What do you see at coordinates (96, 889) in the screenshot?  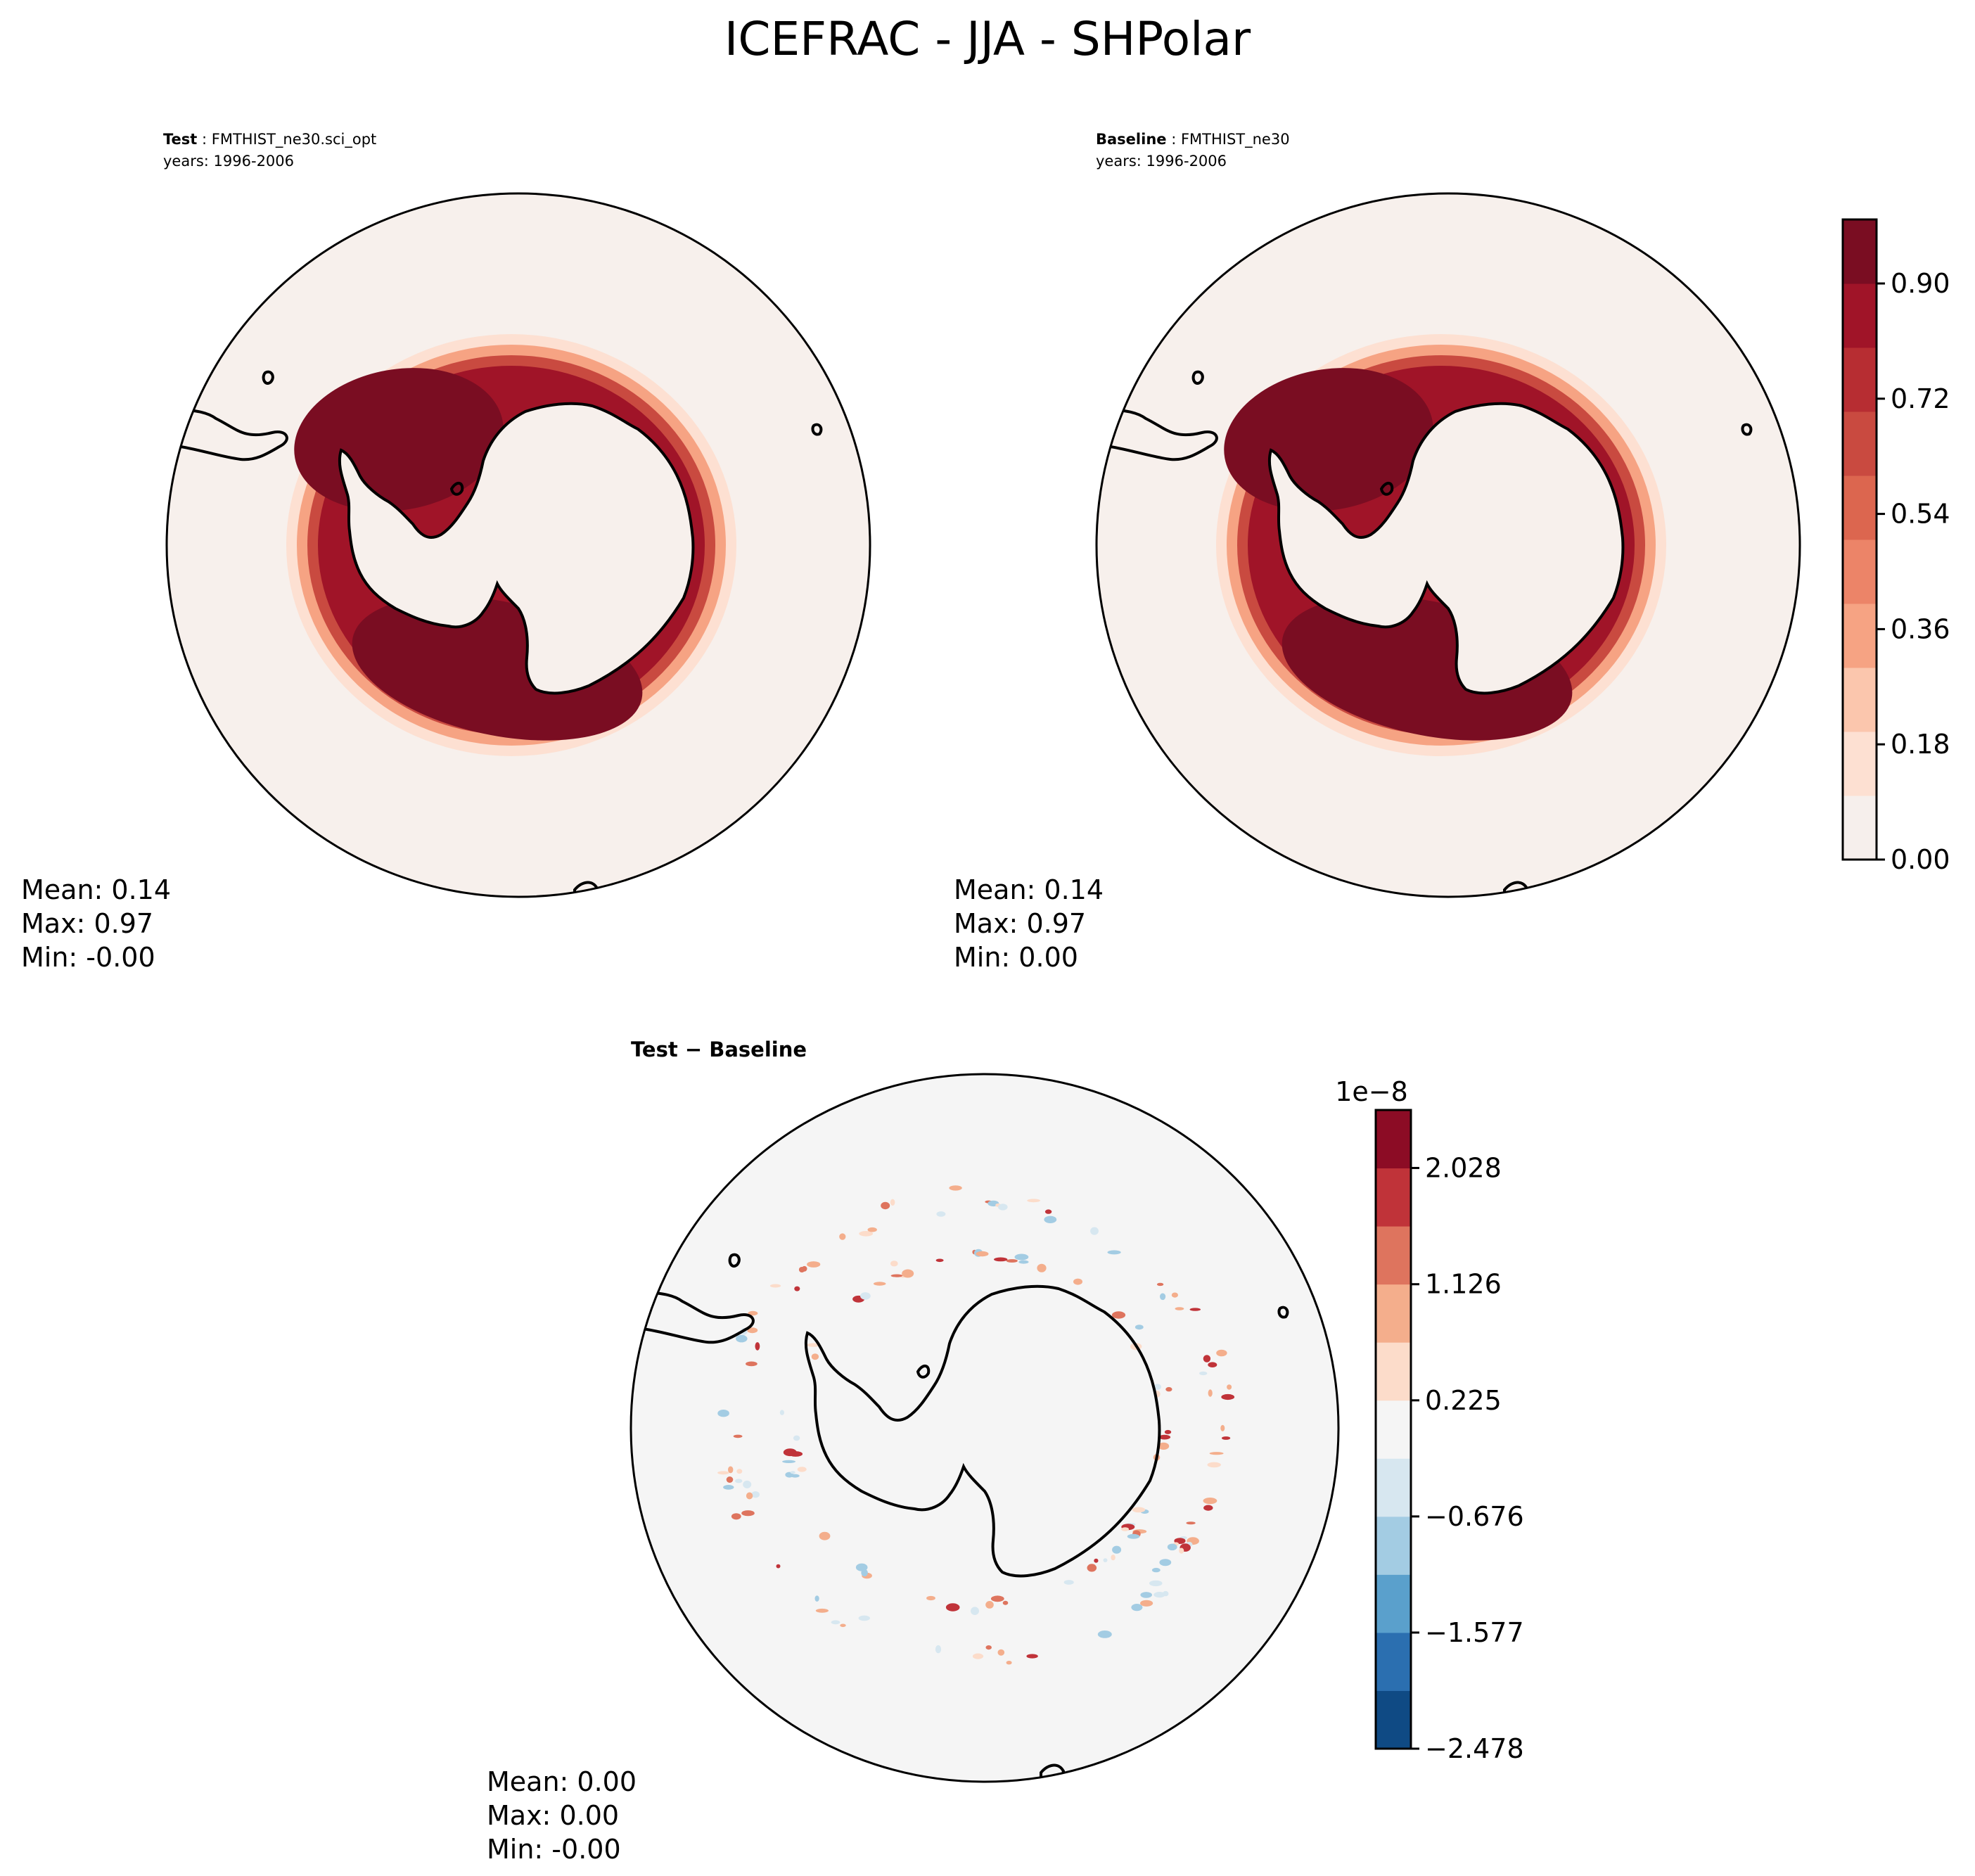 I see `test-mean: Mean: 0.14` at bounding box center [96, 889].